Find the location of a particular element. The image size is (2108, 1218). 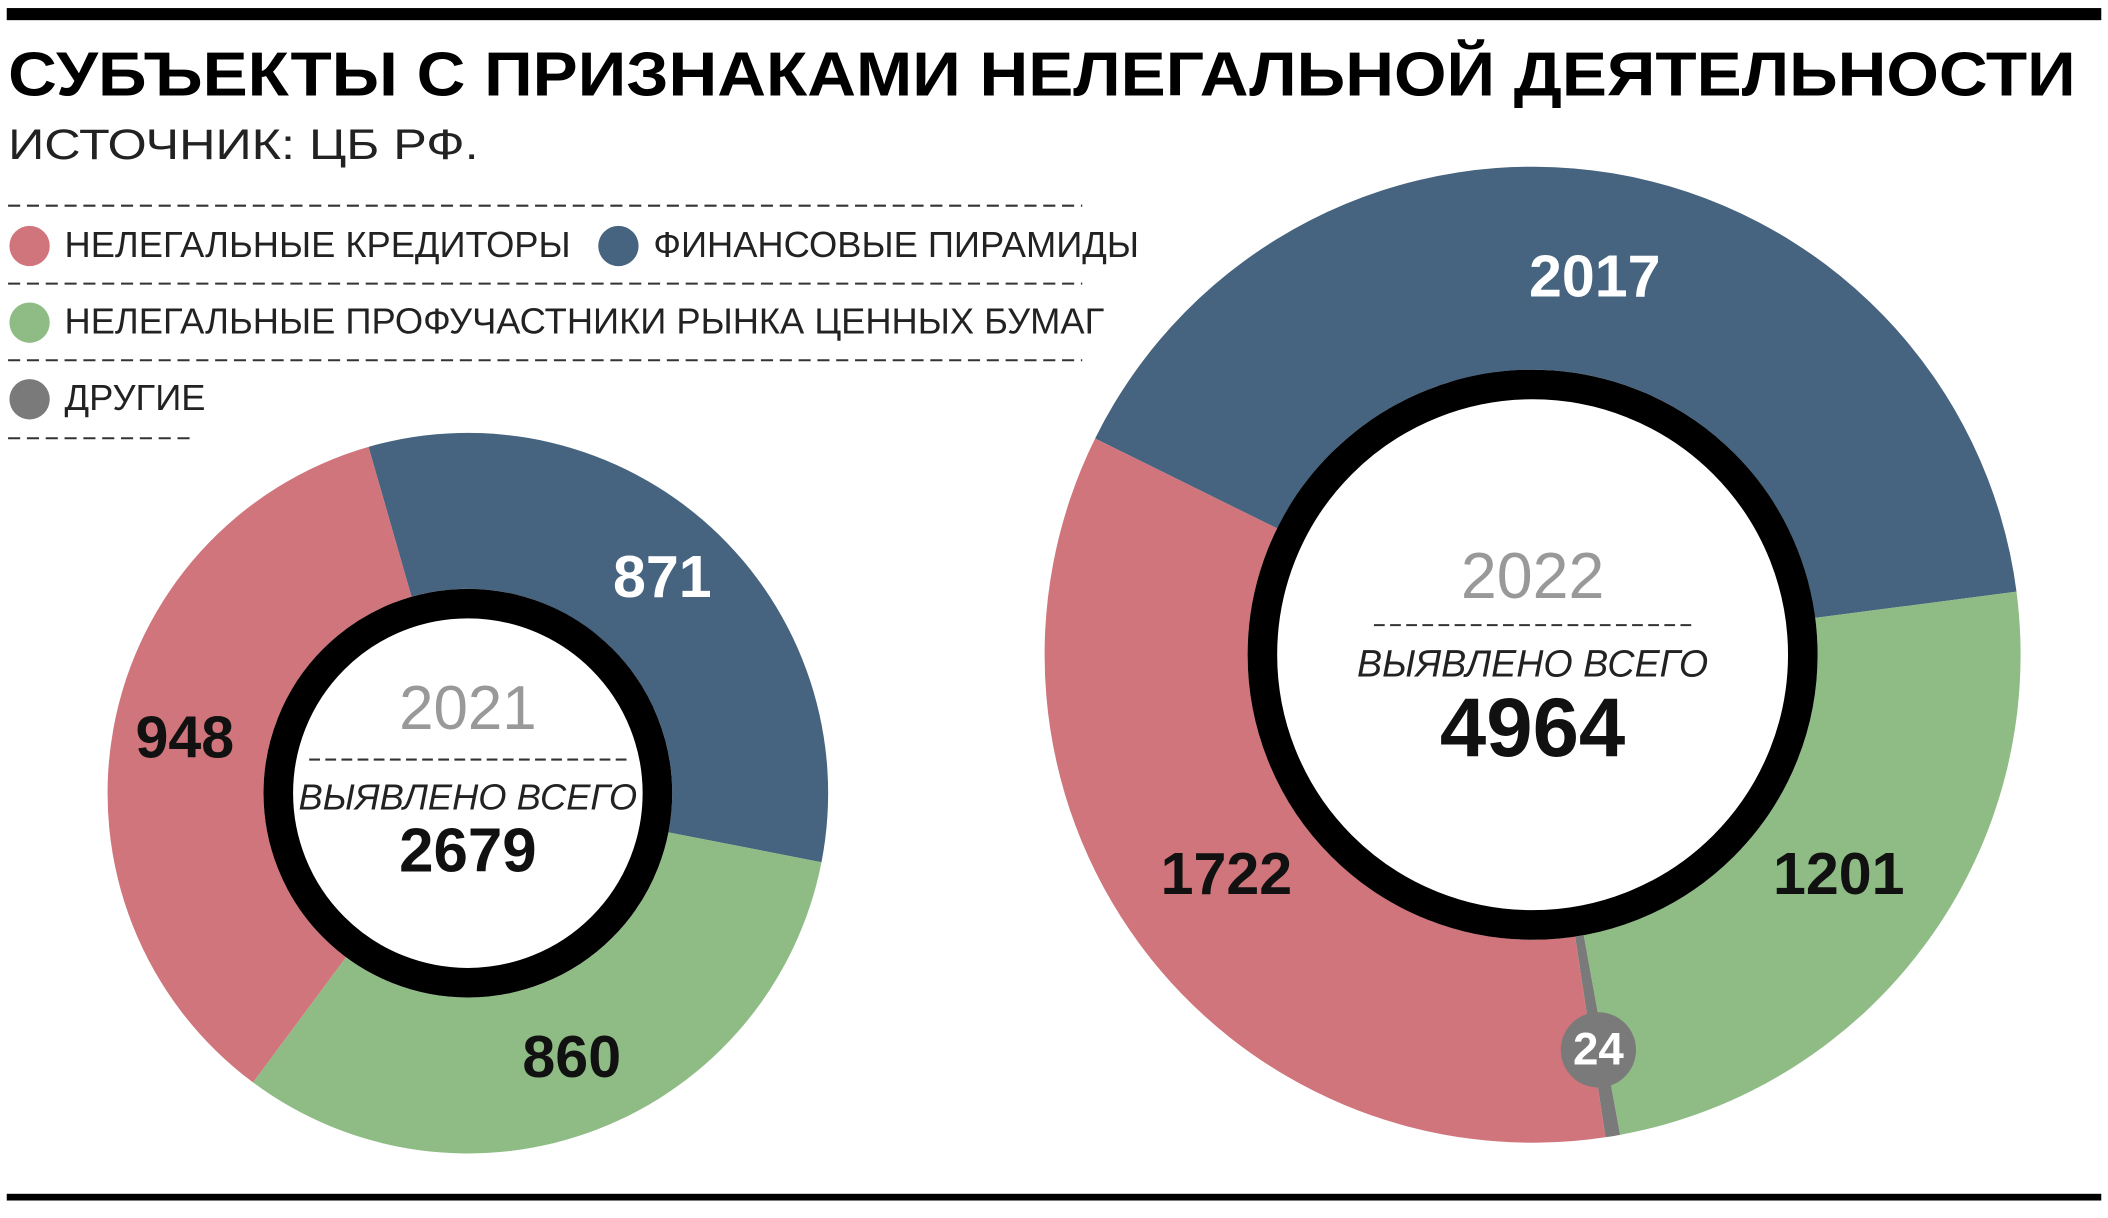

legend-label: НЕЛЕГАЛЬНЫЕ КРЕДИТОРЫ is located at coordinates (318, 244).